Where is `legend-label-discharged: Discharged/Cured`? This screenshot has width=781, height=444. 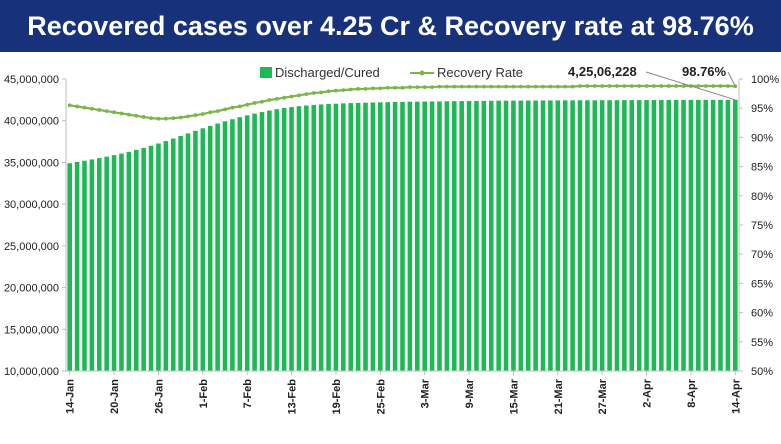 legend-label-discharged: Discharged/Cured is located at coordinates (327, 72).